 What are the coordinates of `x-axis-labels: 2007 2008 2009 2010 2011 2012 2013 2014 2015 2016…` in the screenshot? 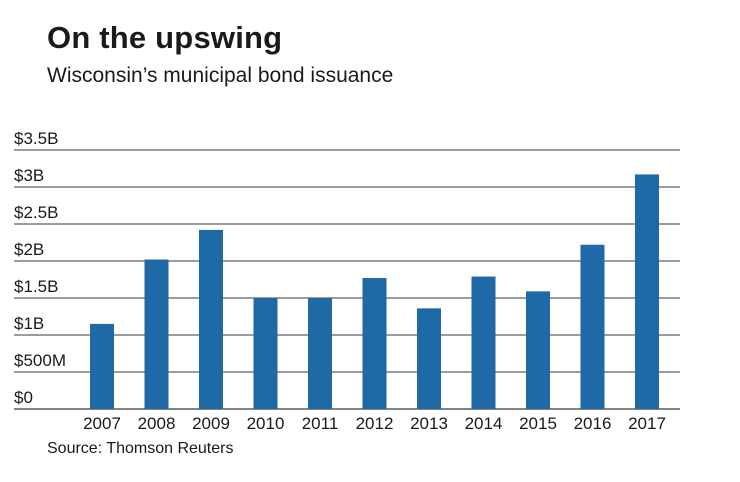 It's located at (374, 423).